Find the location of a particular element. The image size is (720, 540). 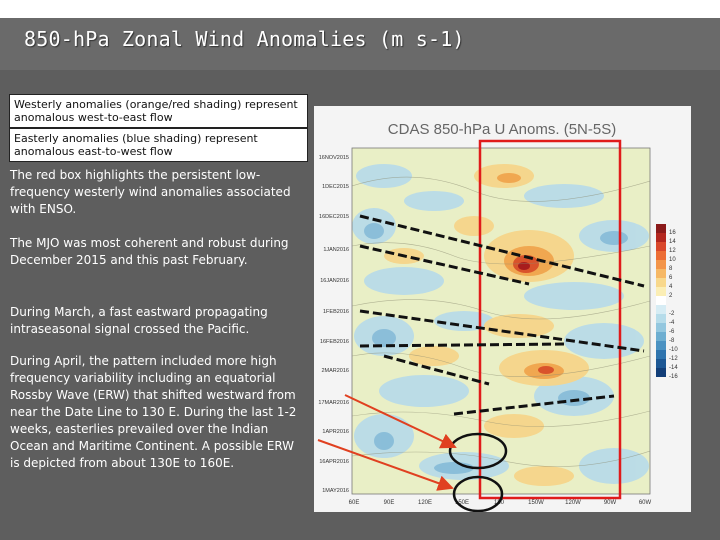

colorbar-label: 10 is located at coordinates (672, 260).